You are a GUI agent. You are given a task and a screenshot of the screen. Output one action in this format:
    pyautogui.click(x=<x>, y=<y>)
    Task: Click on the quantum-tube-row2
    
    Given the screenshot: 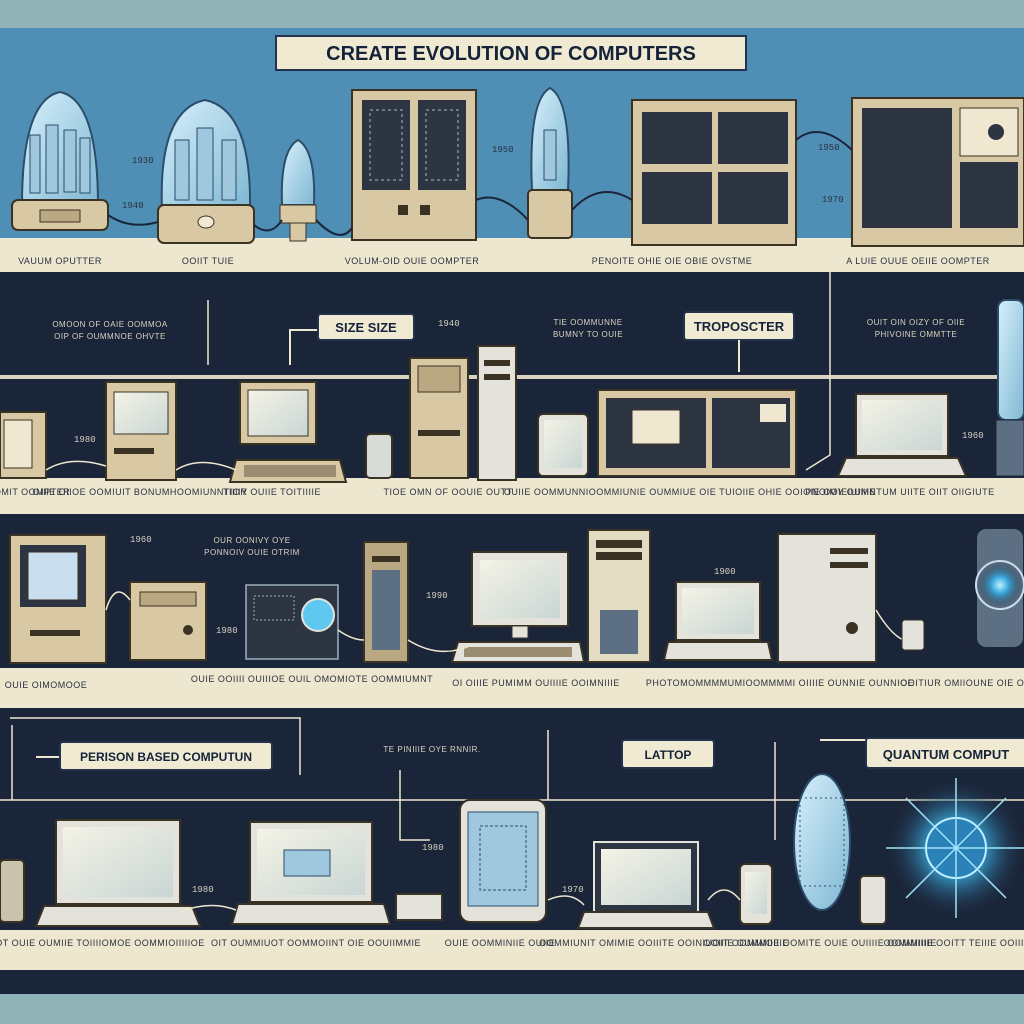 What is the action you would take?
    pyautogui.click(x=1009, y=388)
    